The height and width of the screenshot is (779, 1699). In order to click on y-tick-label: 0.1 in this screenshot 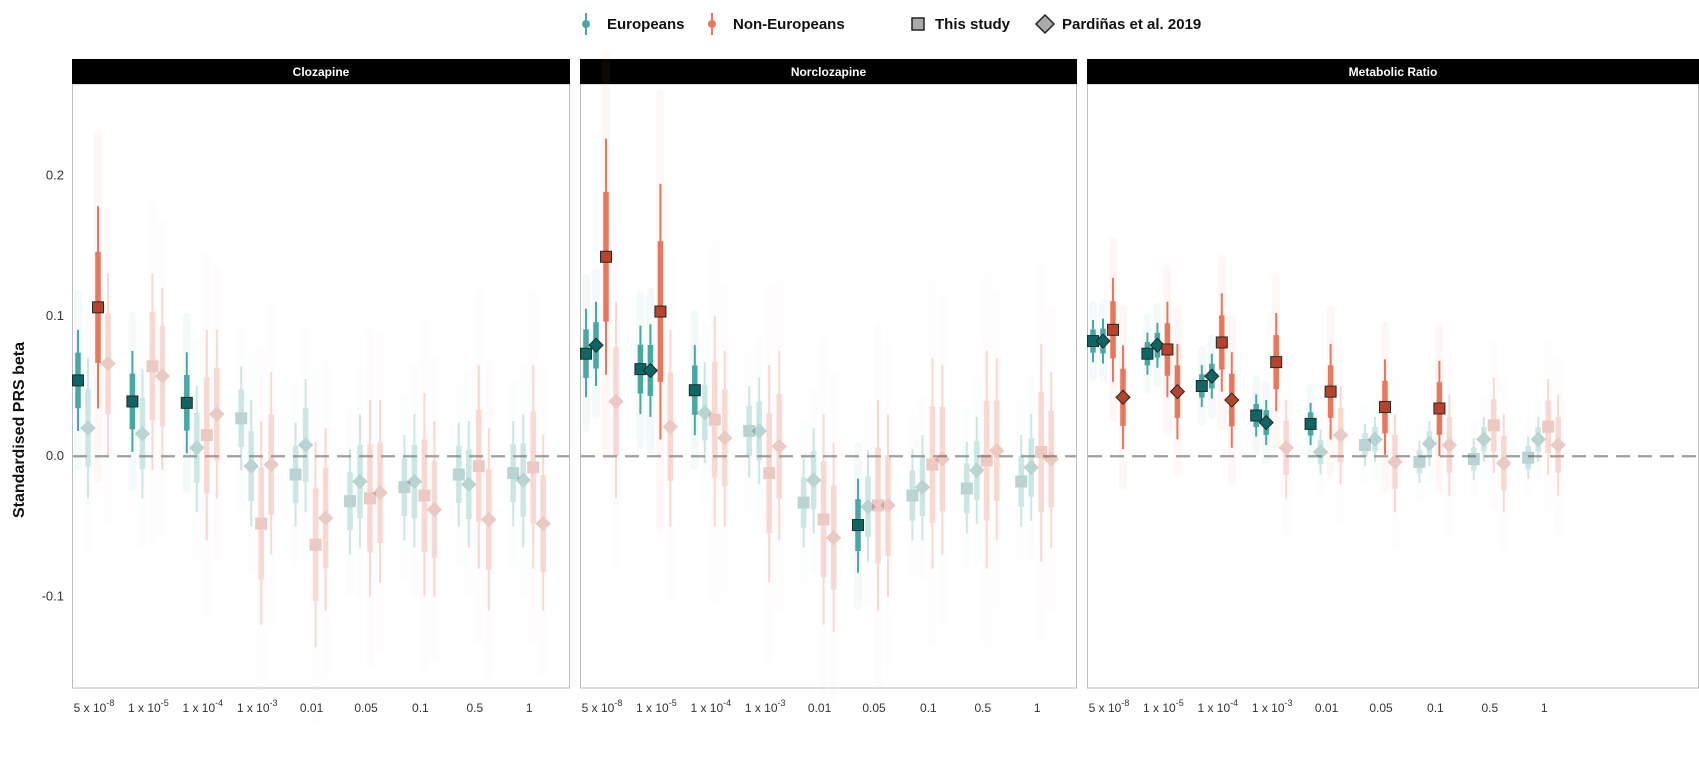, I will do `click(55, 315)`.